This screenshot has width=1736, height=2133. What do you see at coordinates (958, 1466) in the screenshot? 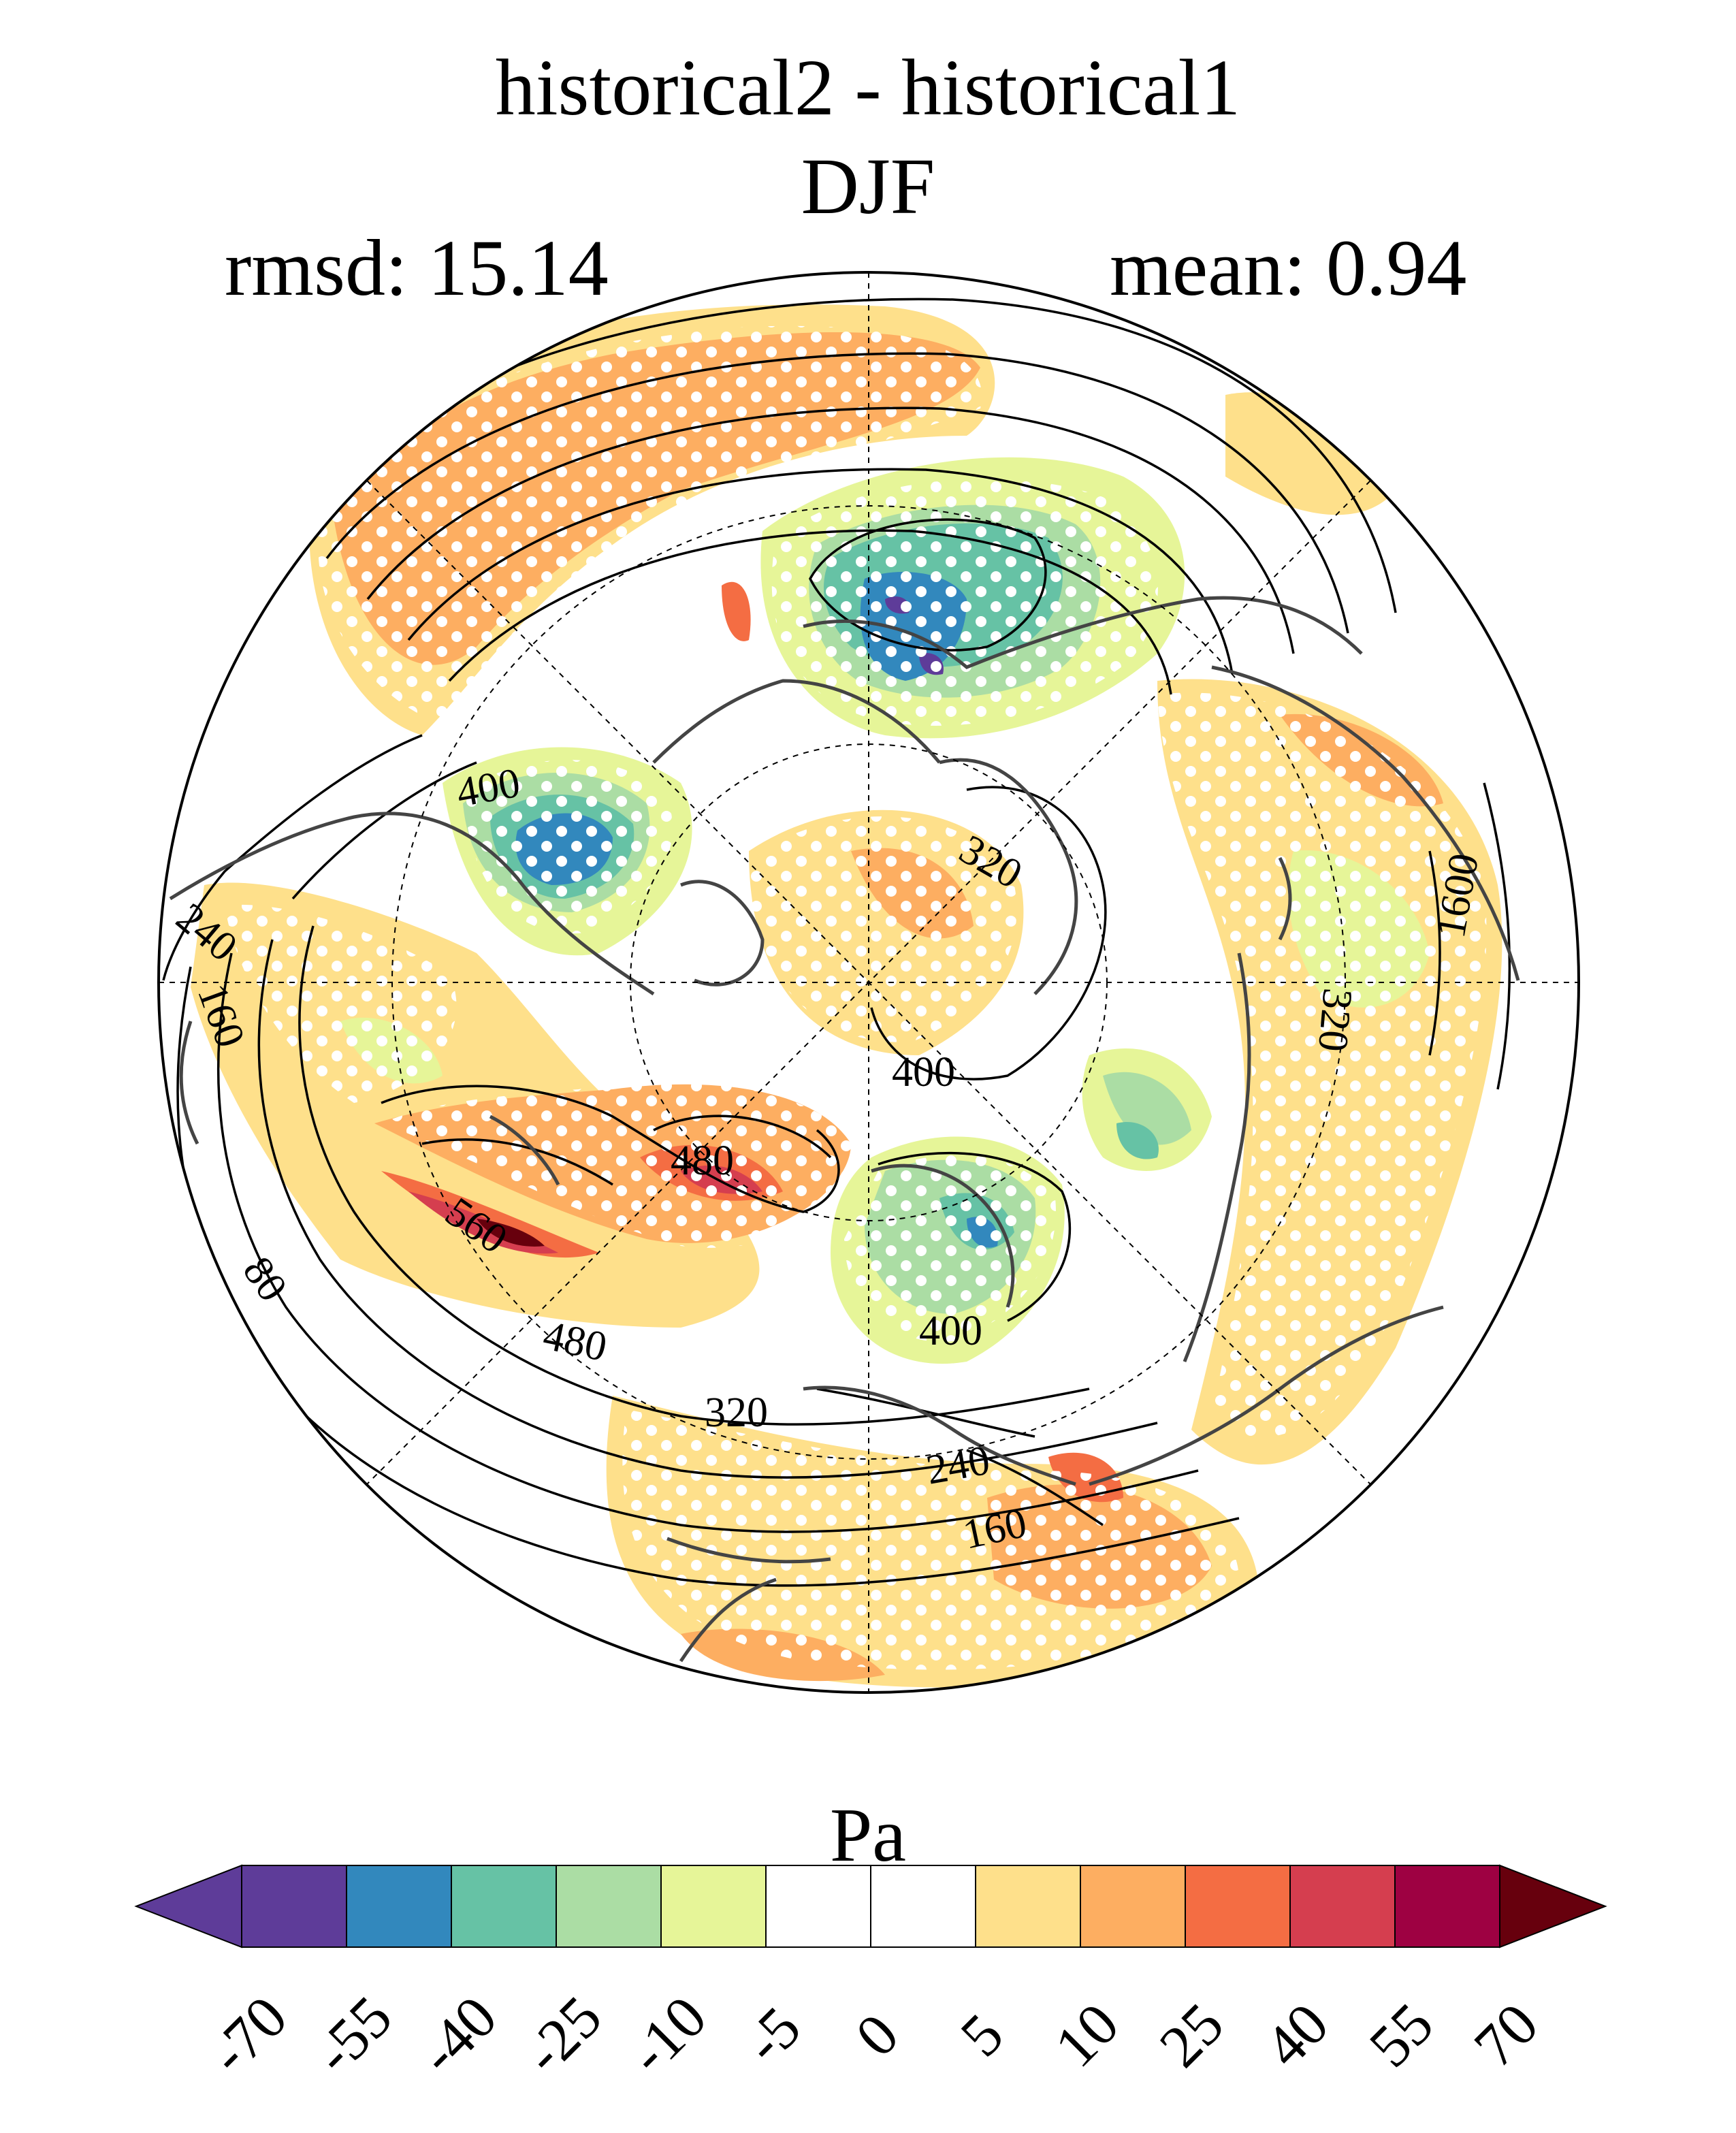
I see `contour-label: 240` at bounding box center [958, 1466].